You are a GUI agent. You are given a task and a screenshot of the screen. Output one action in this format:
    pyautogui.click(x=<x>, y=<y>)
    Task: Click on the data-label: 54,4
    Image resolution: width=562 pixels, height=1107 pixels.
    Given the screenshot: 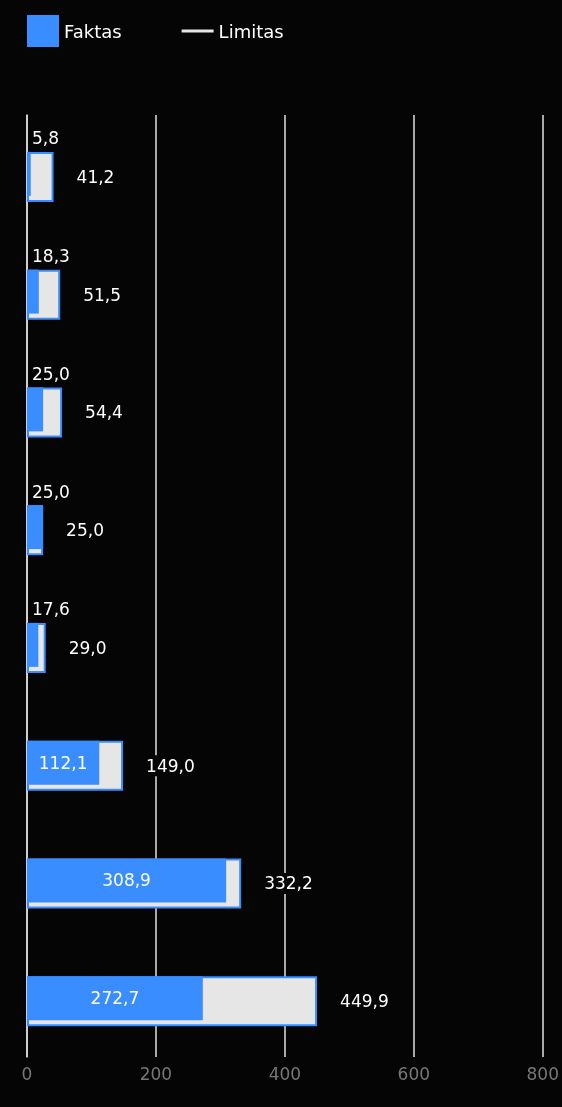 What is the action you would take?
    pyautogui.click(x=104, y=412)
    